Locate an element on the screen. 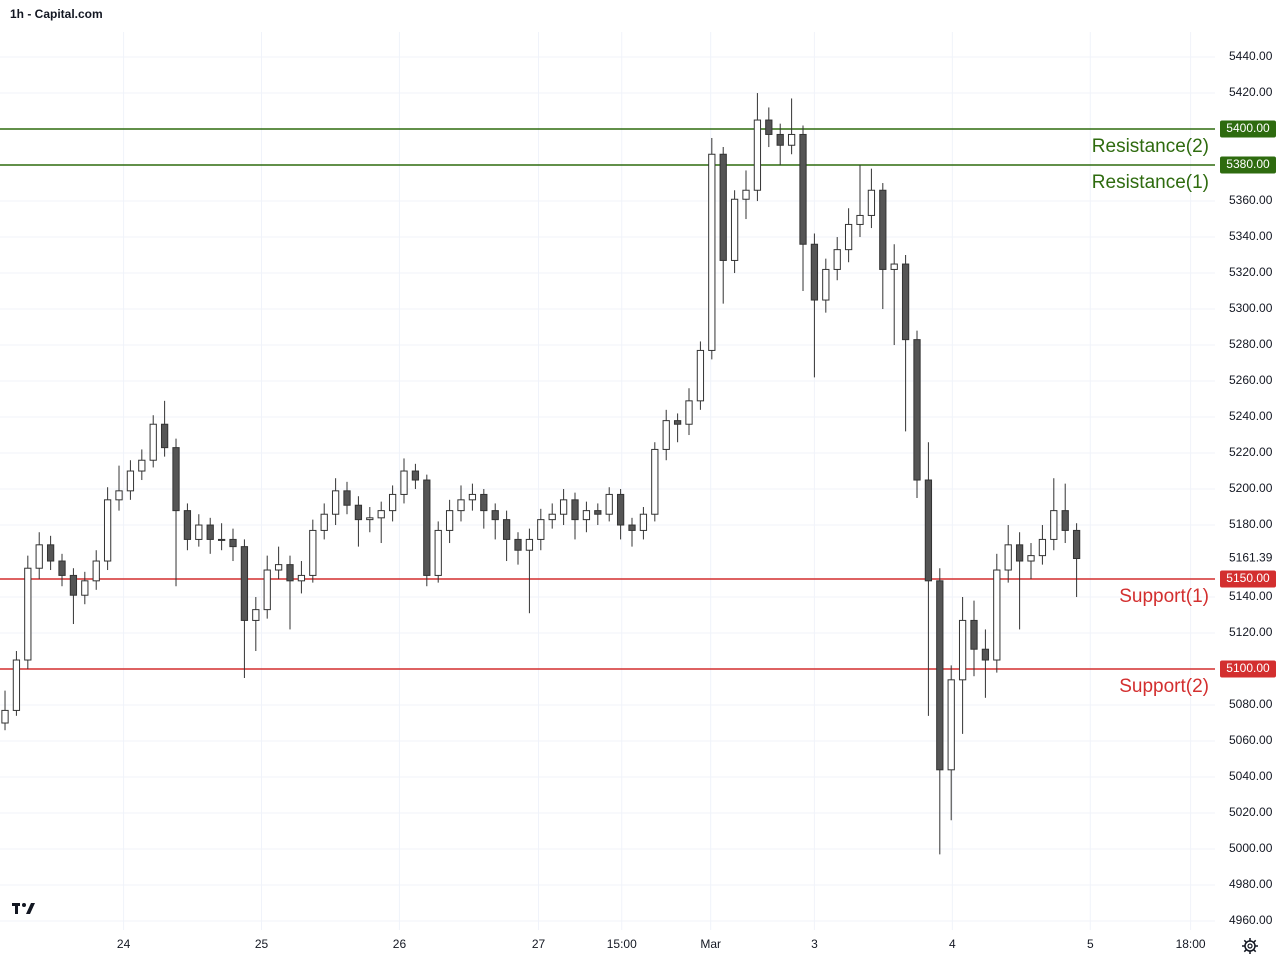  x-tick-label: 3 is located at coordinates (814, 944).